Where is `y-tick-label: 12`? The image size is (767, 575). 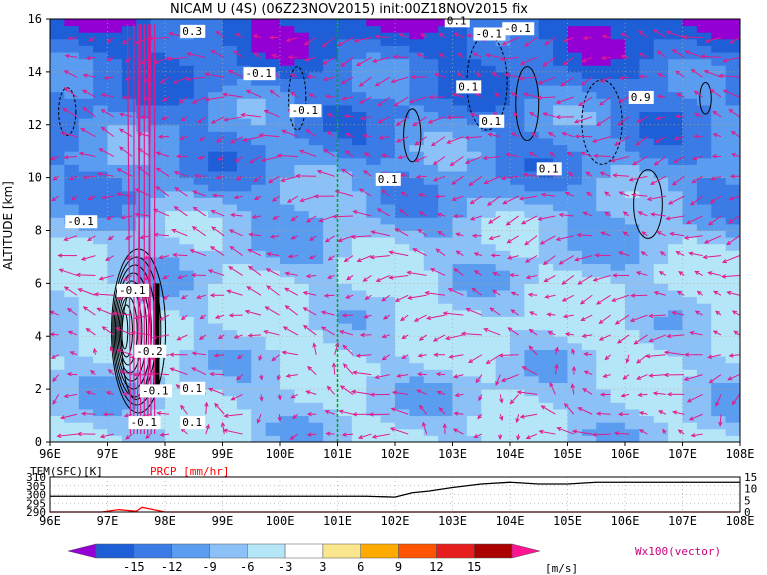 y-tick-label: 12 is located at coordinates (35, 125).